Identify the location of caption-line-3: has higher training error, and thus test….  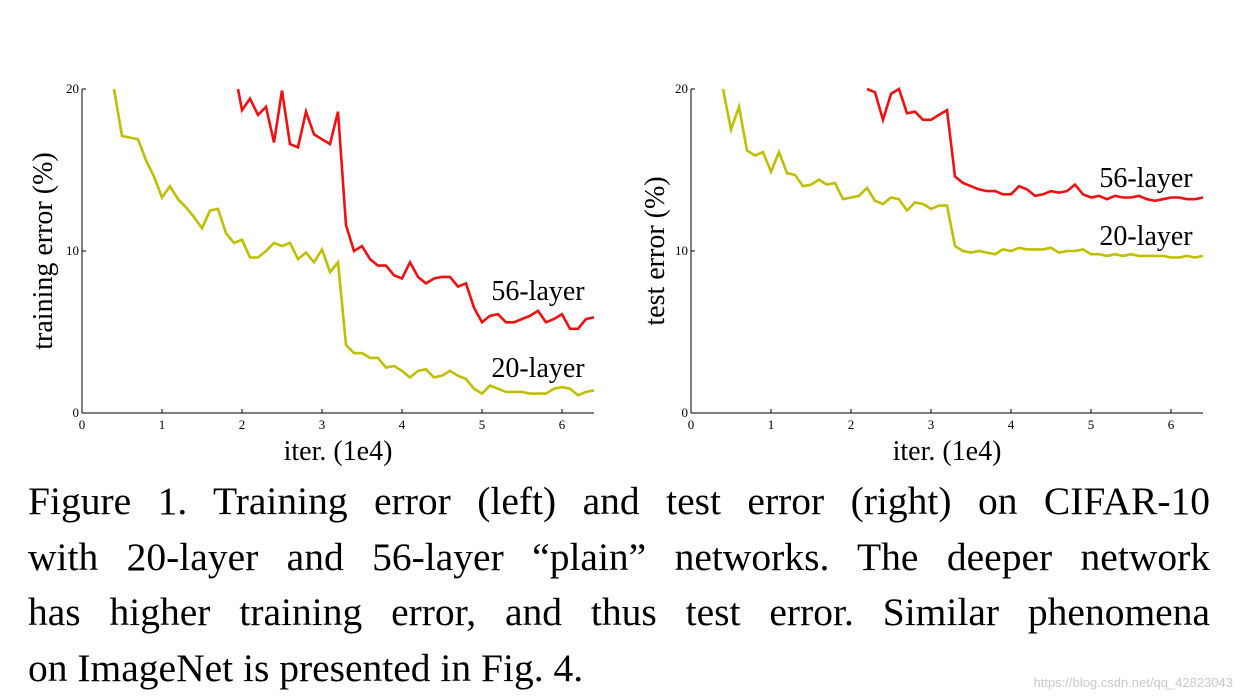
(619, 612).